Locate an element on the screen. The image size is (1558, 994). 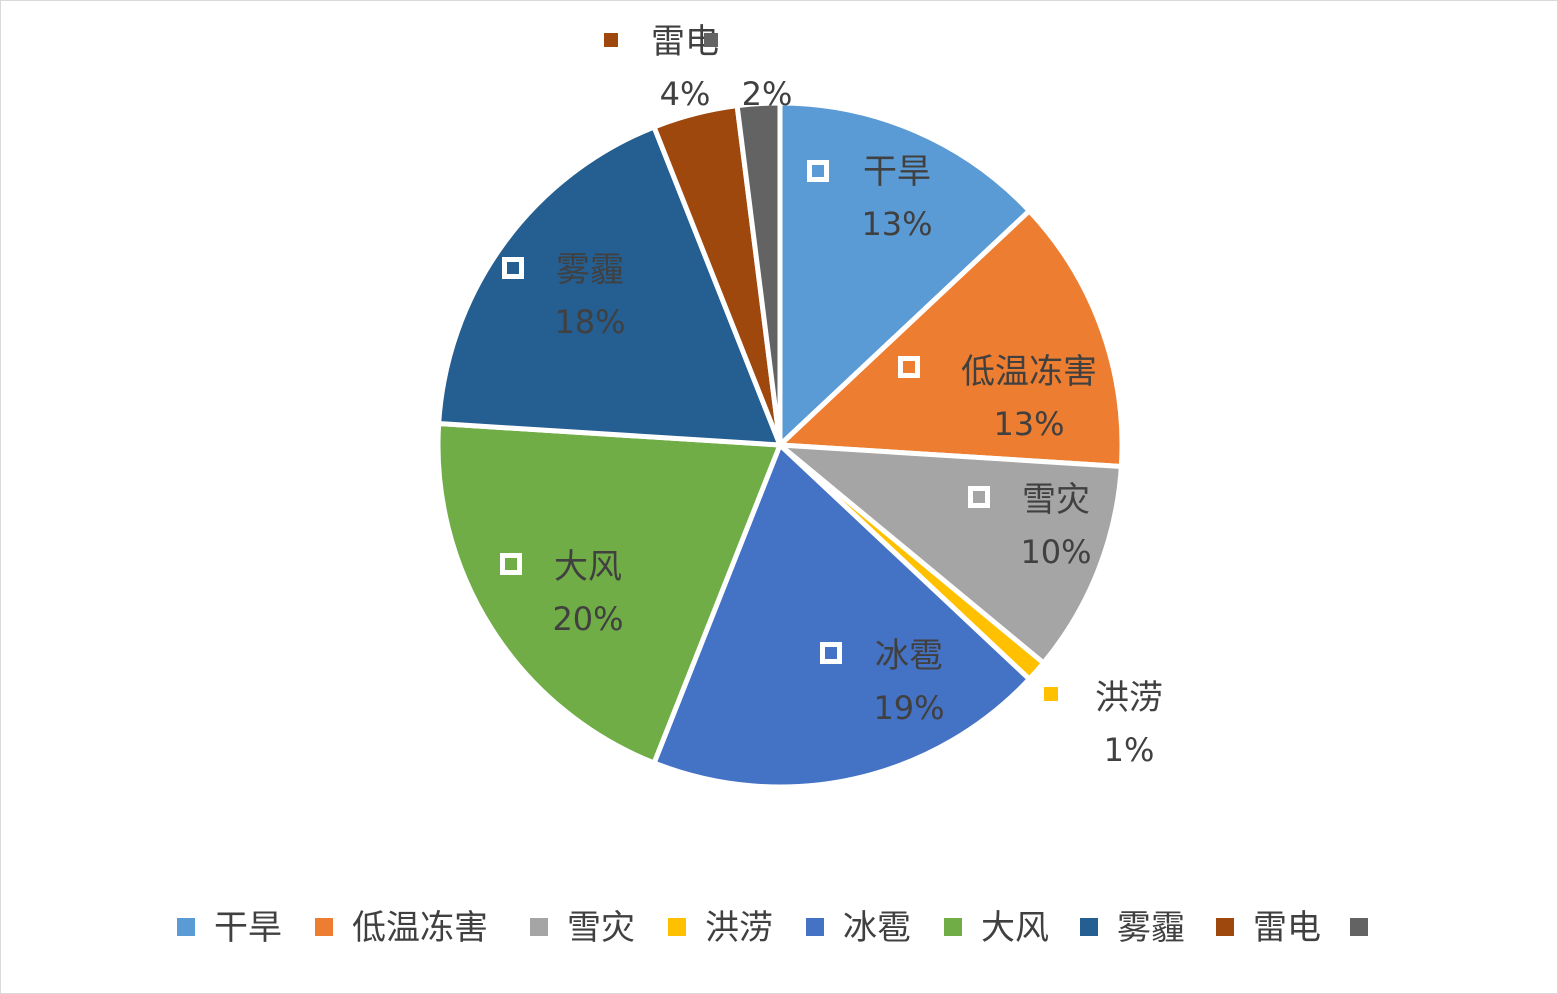
legend-item-3: 洪涝 is located at coordinates (720, 928).